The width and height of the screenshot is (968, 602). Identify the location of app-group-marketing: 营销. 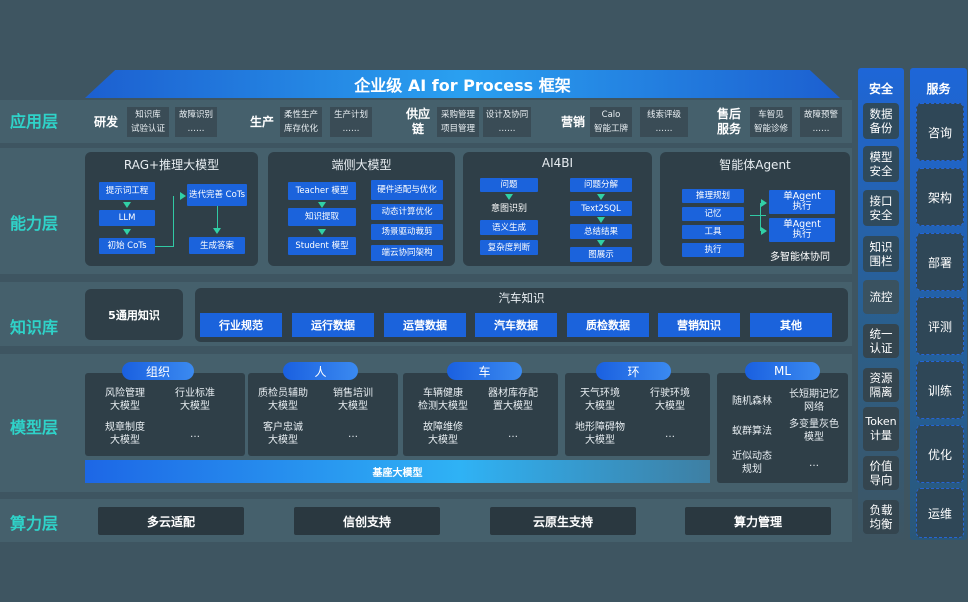
(573, 122).